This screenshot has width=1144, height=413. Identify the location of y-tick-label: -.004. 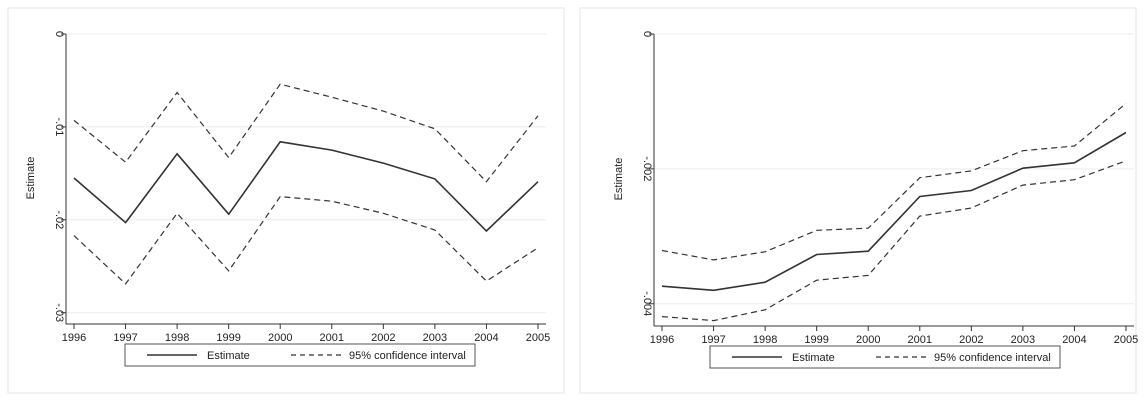
(647, 303).